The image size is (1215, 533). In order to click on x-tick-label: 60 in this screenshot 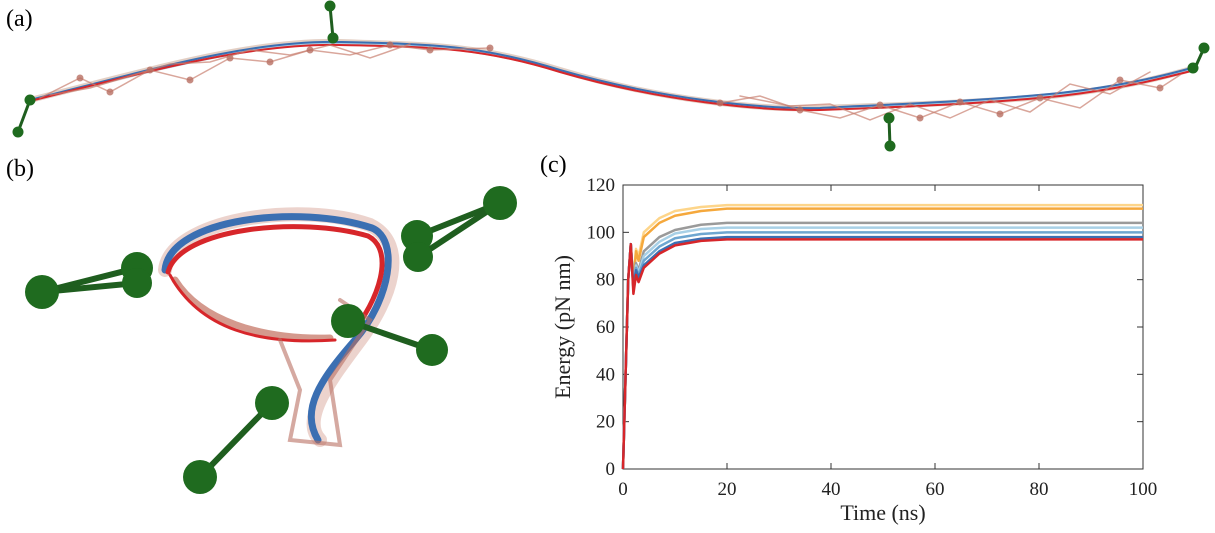, I will do `click(935, 489)`.